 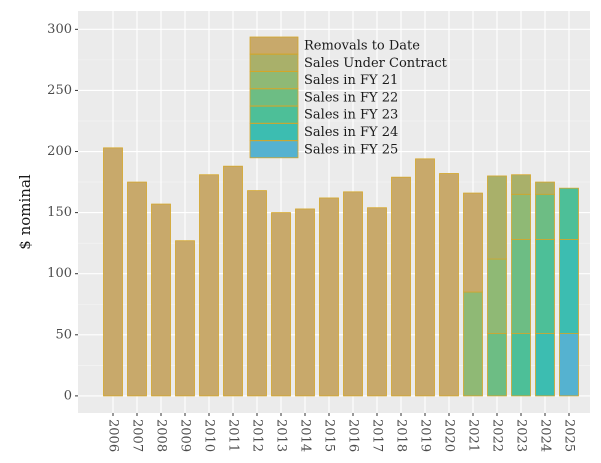 What do you see at coordinates (113, 435) in the screenshot?
I see `x-tick-label: 2006` at bounding box center [113, 435].